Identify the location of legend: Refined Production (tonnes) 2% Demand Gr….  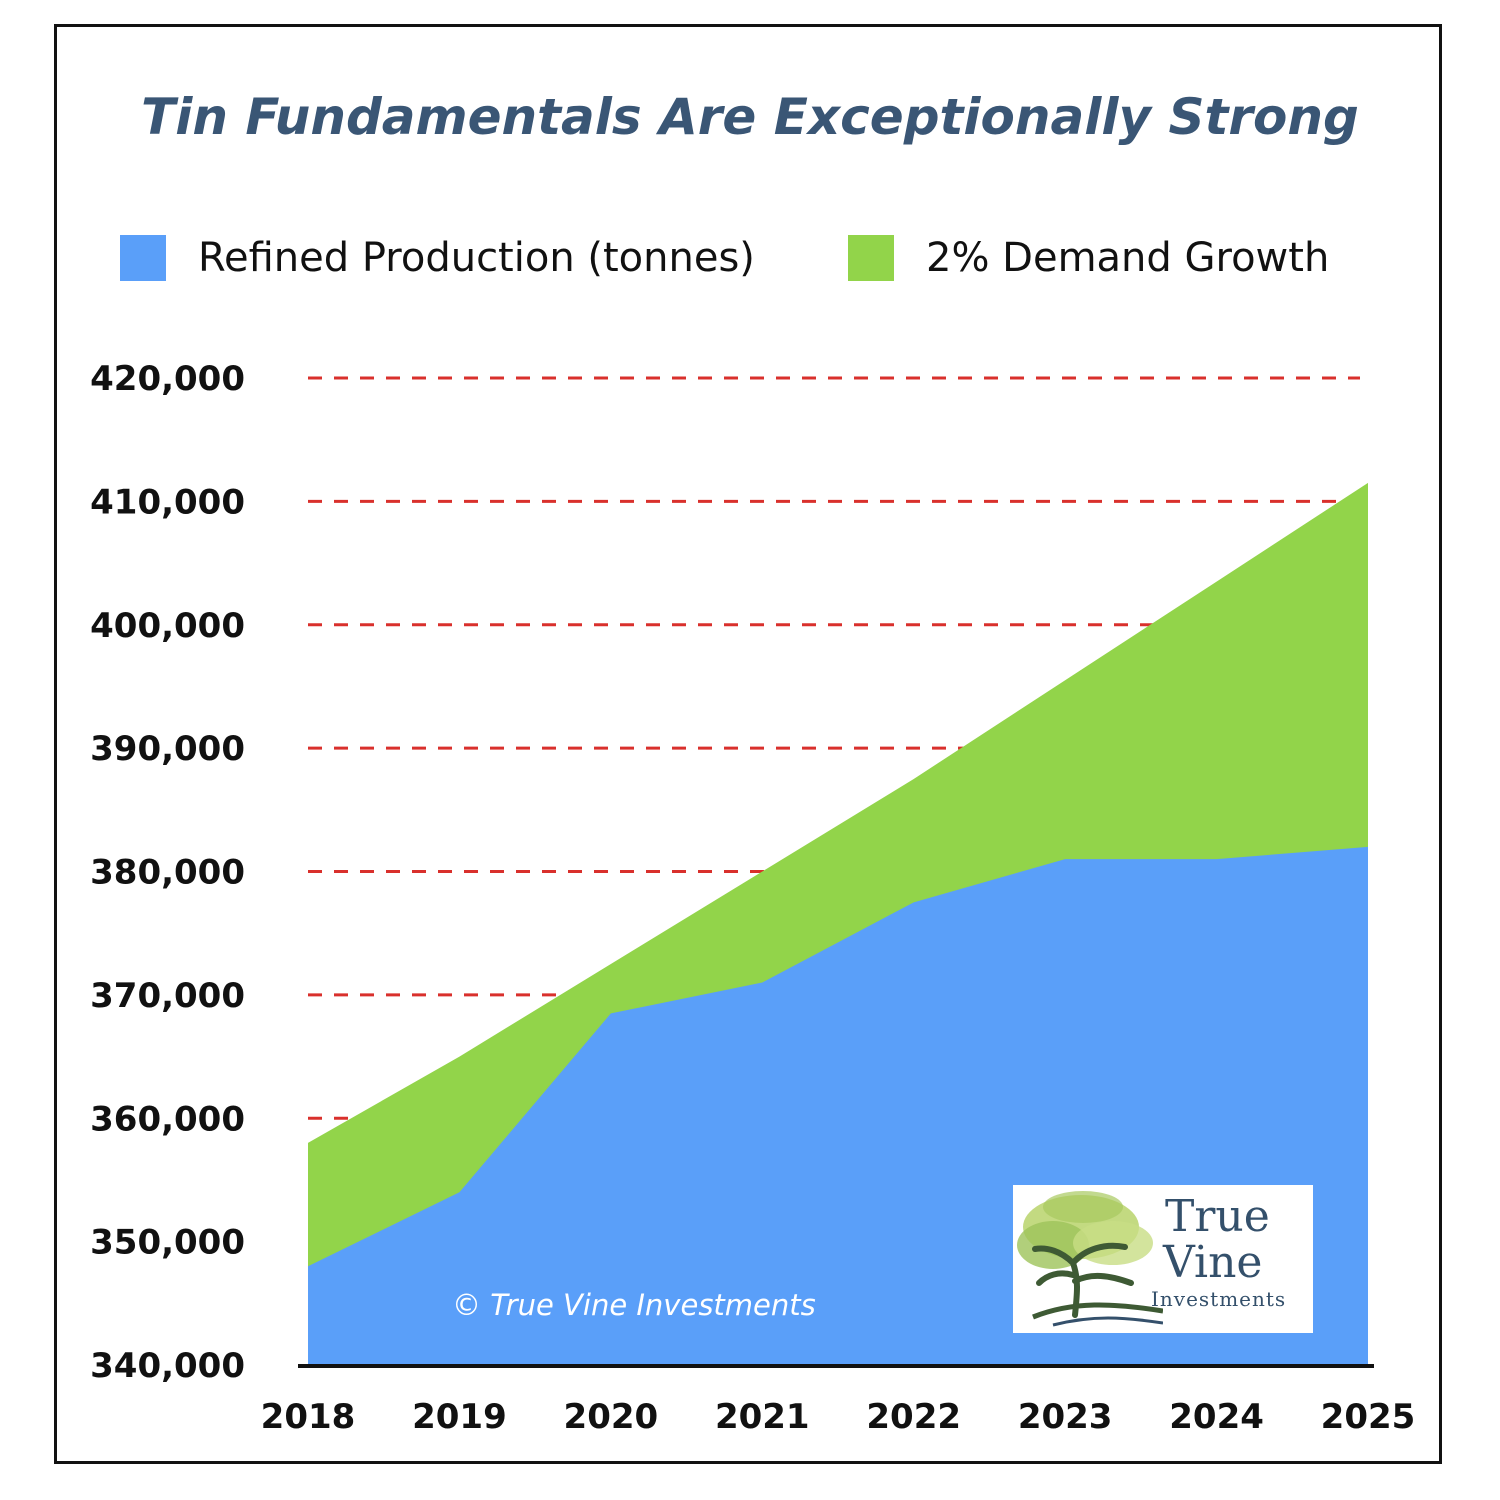
(750, 258).